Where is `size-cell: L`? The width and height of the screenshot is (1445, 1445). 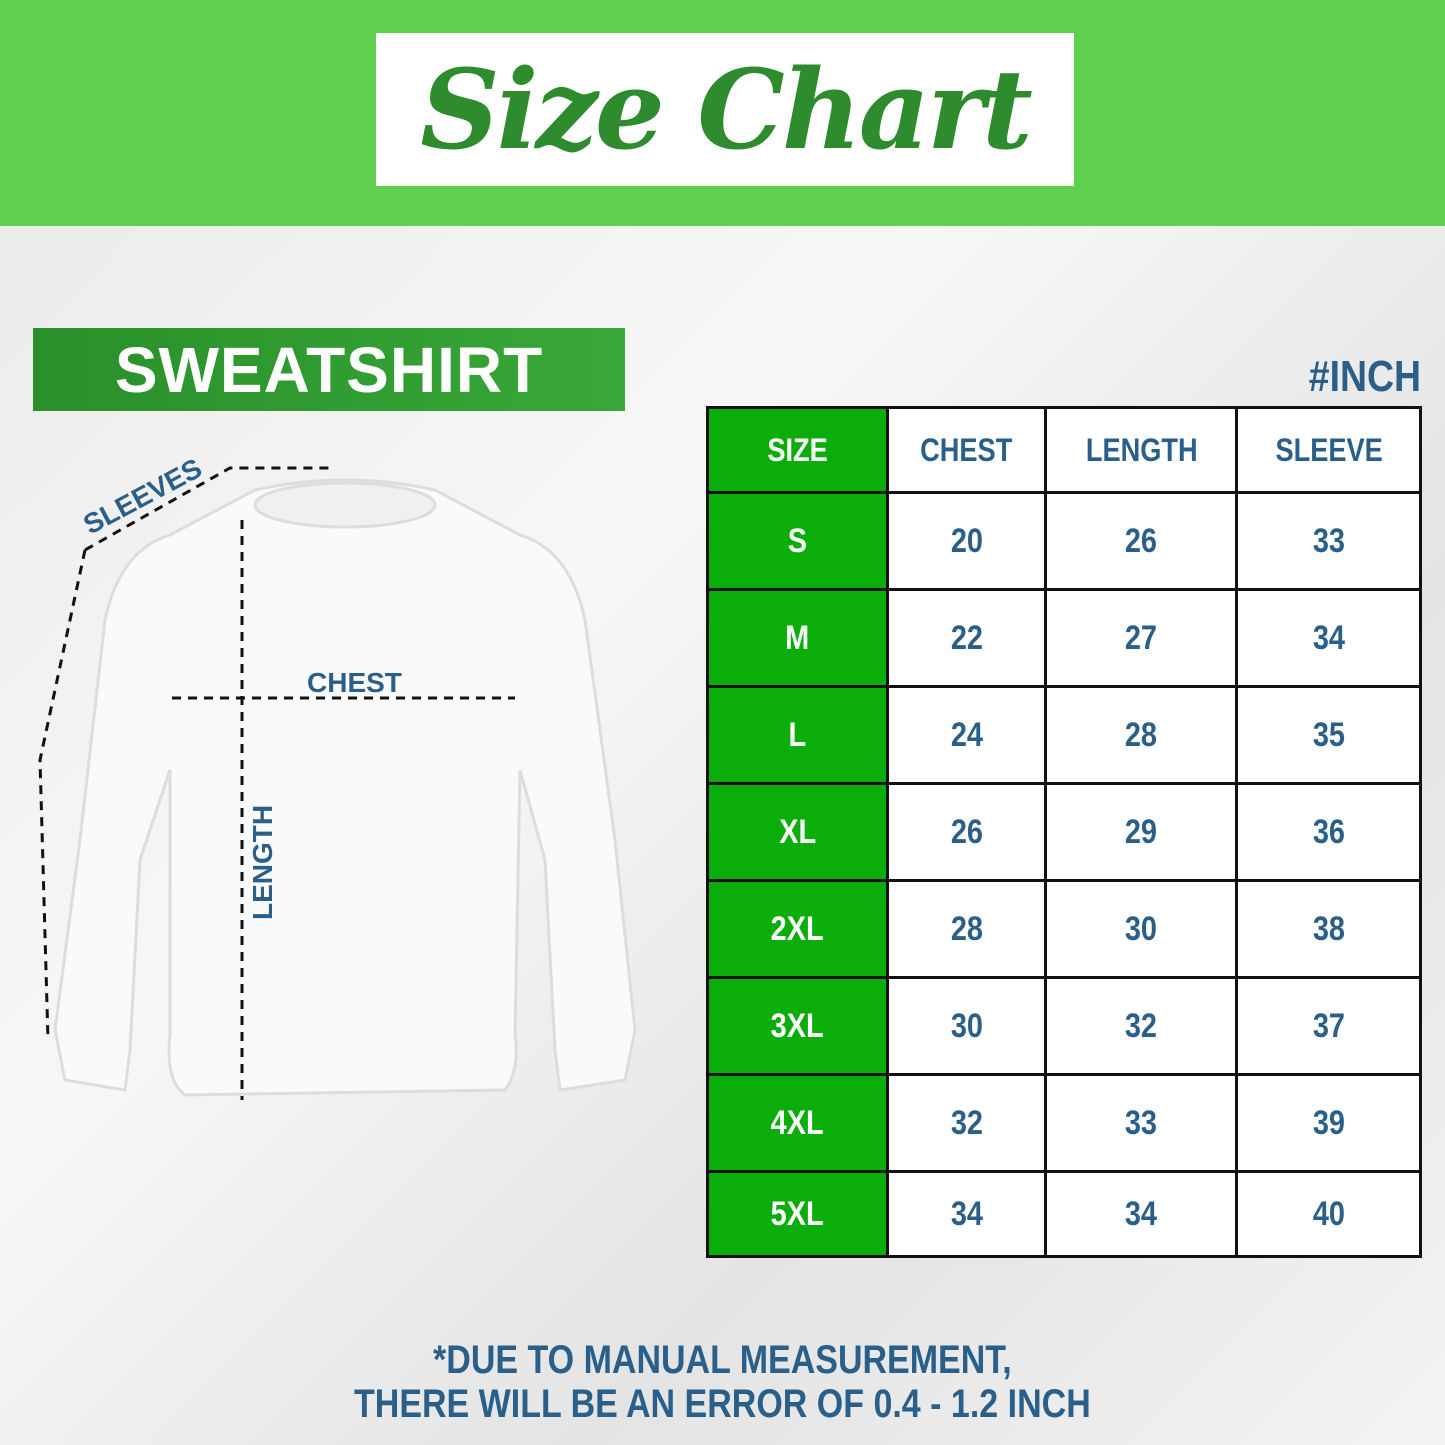 size-cell: L is located at coordinates (797, 735).